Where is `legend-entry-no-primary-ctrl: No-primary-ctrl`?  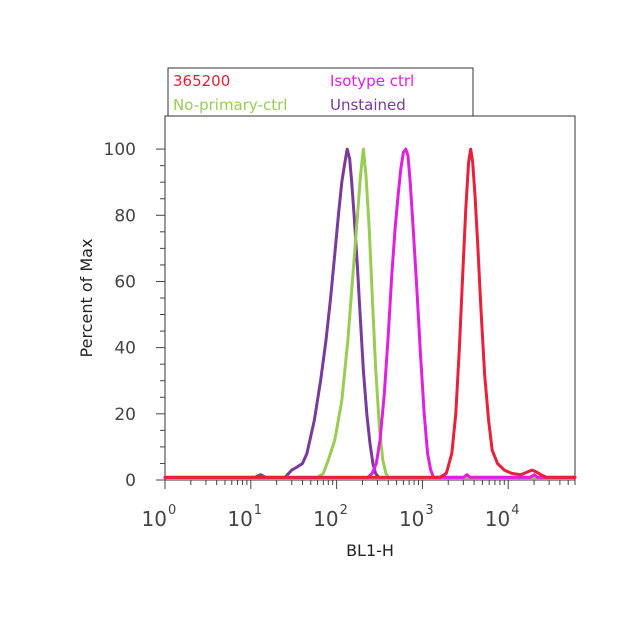 legend-entry-no-primary-ctrl: No-primary-ctrl is located at coordinates (230, 105).